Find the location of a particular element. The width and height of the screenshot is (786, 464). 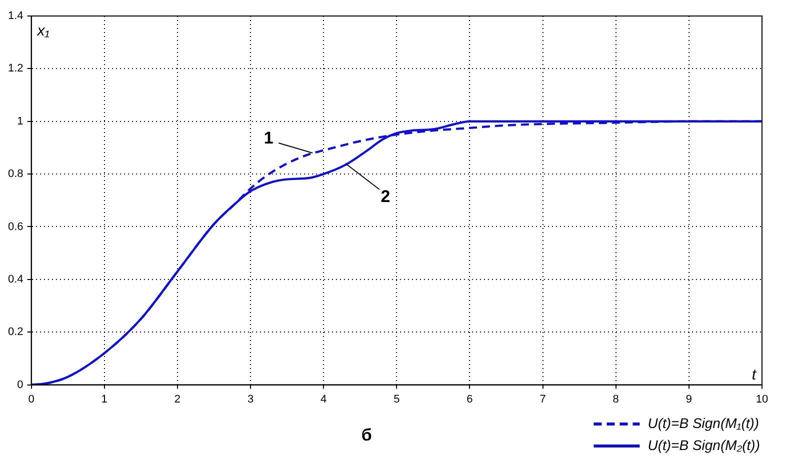

y-tick-label: 1.4 is located at coordinates (16, 16).